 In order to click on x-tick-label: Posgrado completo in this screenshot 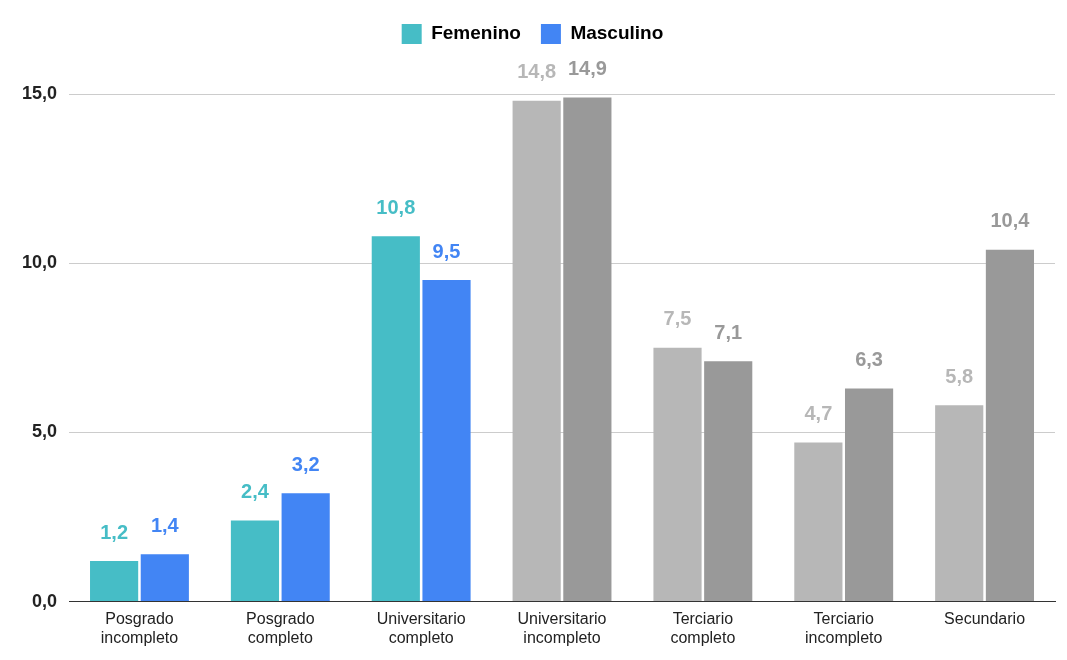, I will do `click(280, 627)`.